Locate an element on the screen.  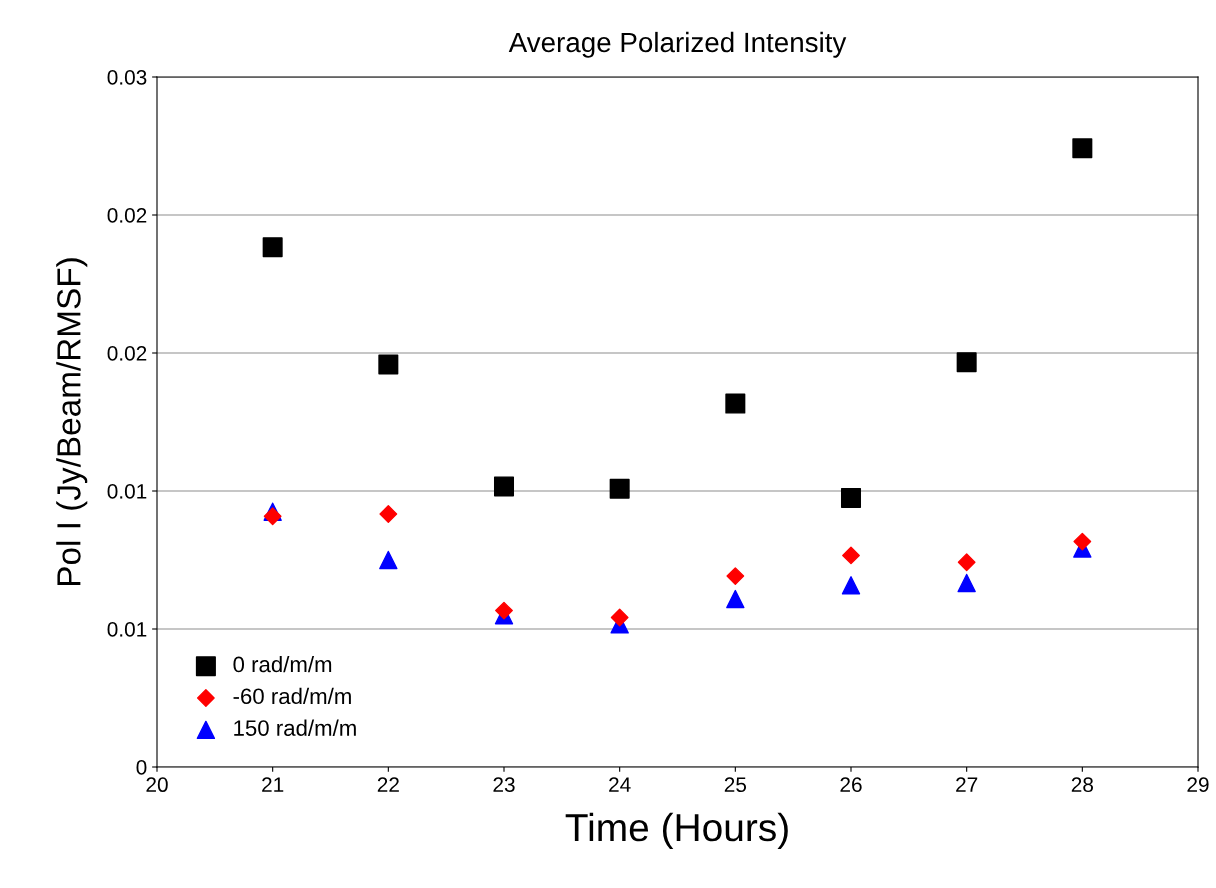
y-tick-label: 0.03 is located at coordinates (127, 77).